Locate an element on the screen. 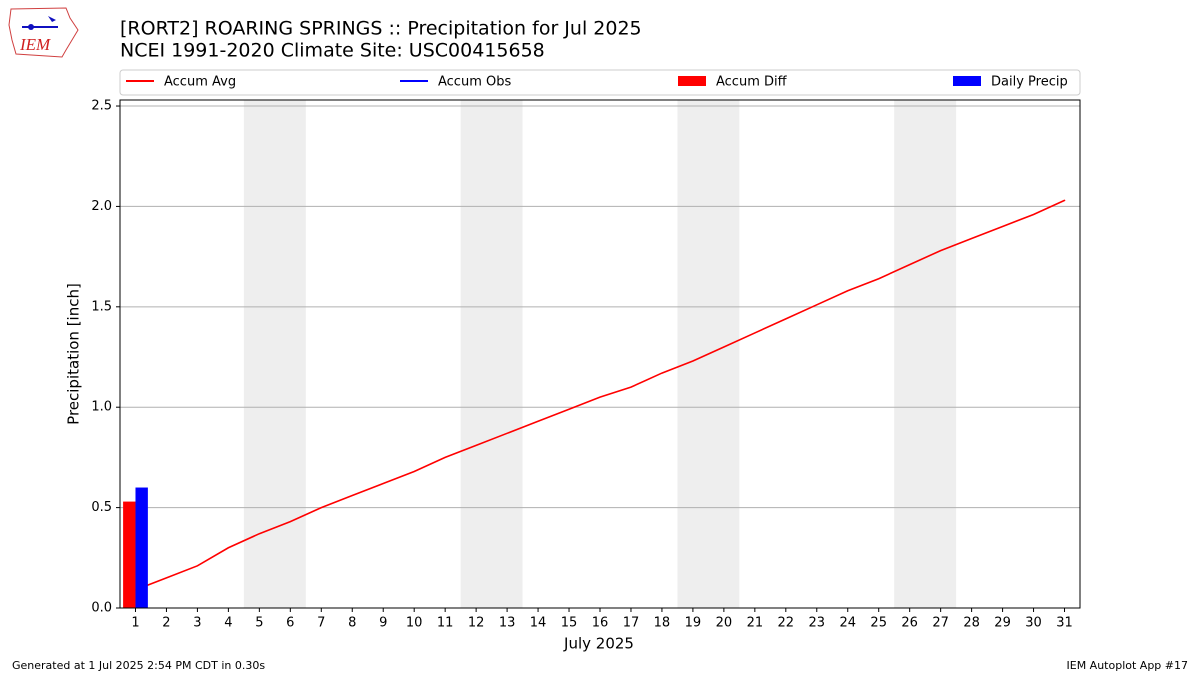 This screenshot has width=1200, height=675. x-tick-label: 14 is located at coordinates (538, 623).